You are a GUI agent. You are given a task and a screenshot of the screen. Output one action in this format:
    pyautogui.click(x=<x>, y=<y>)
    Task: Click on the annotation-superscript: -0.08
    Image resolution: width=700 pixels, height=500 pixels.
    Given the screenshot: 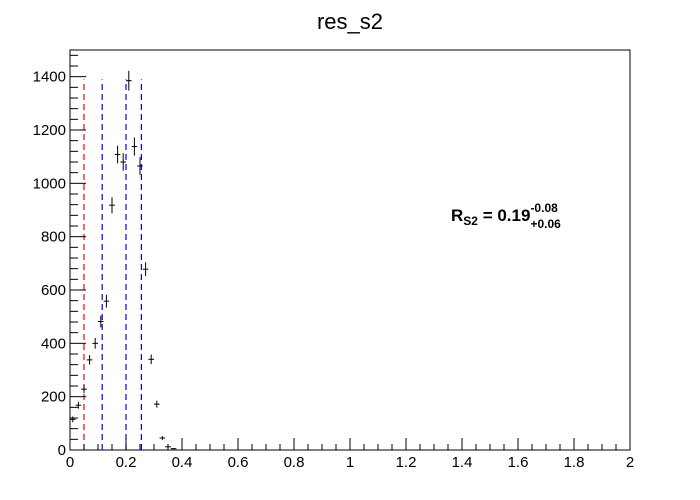 What is the action you would take?
    pyautogui.click(x=544, y=208)
    